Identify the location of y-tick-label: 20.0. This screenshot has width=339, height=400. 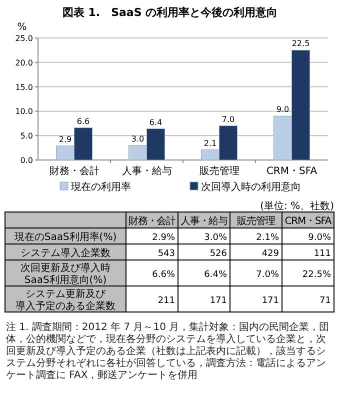
(24, 63).